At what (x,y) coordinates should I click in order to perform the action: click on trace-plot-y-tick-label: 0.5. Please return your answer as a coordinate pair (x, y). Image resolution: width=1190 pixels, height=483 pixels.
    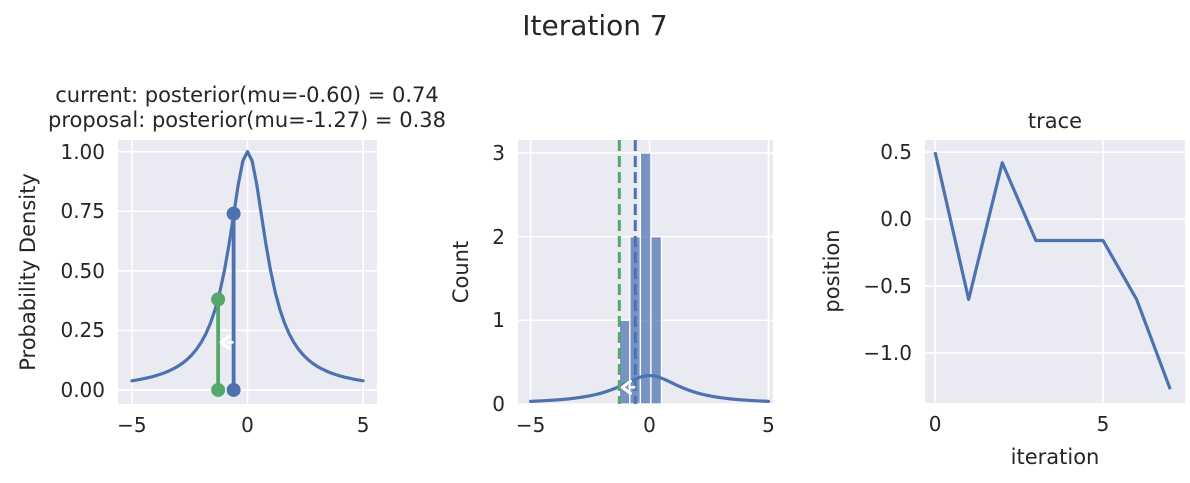
    Looking at the image, I should click on (896, 152).